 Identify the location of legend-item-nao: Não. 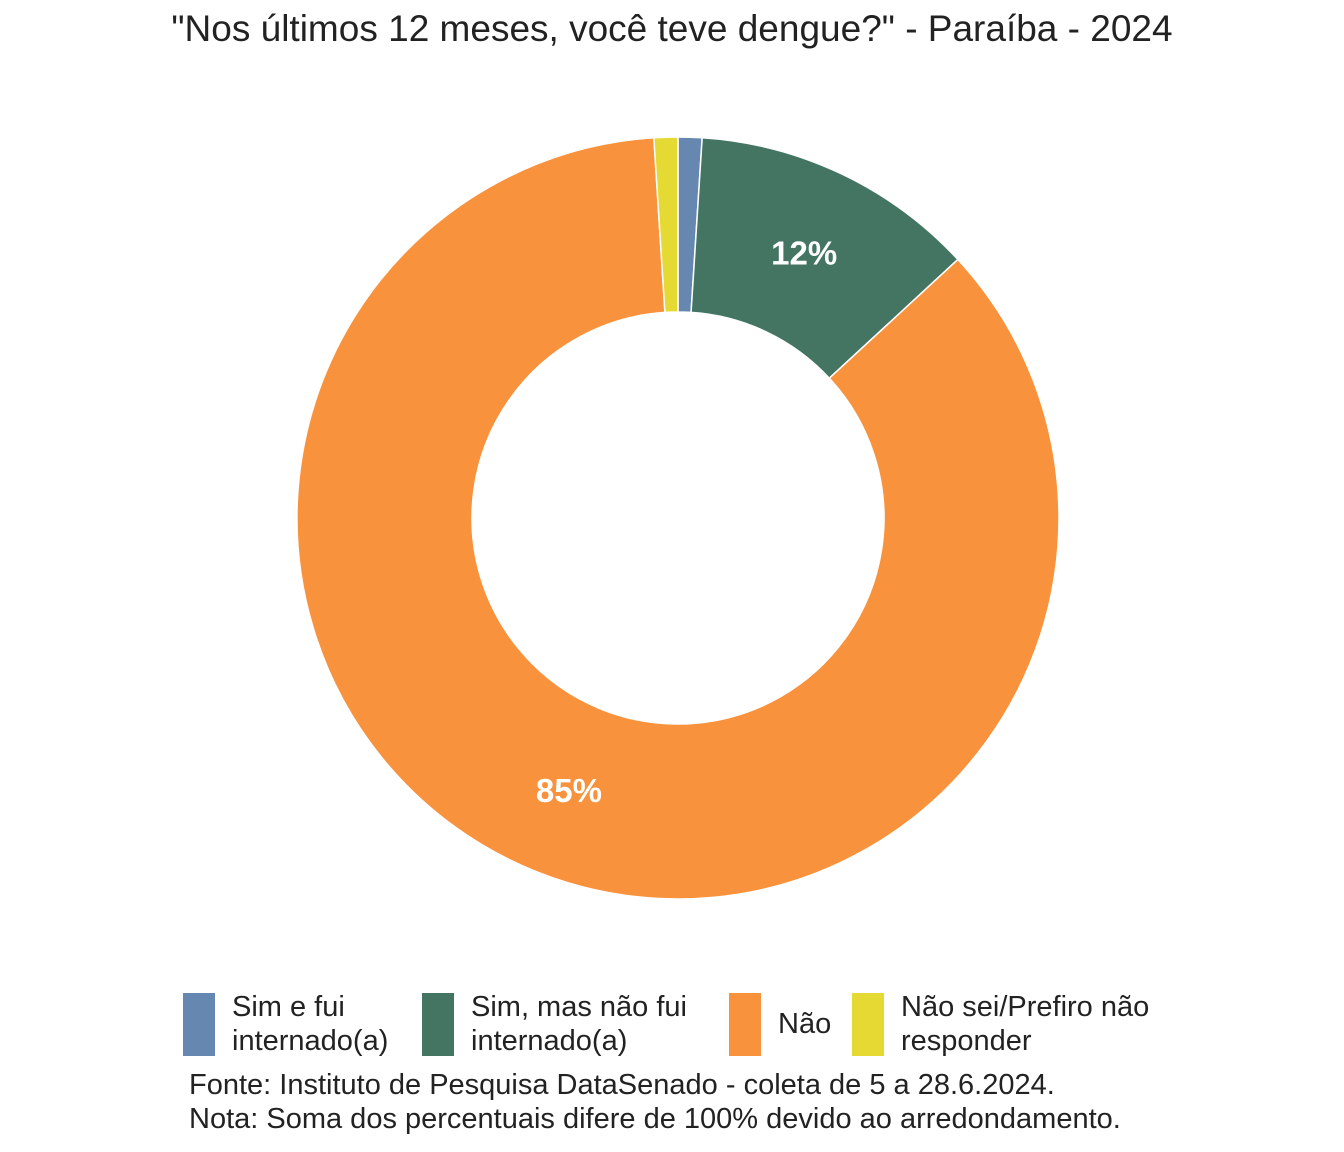
(783, 1024).